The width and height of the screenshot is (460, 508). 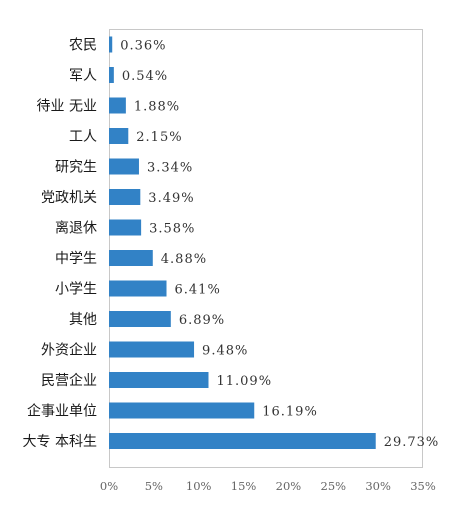 I want to click on value-label: 4.88%, so click(x=184, y=259).